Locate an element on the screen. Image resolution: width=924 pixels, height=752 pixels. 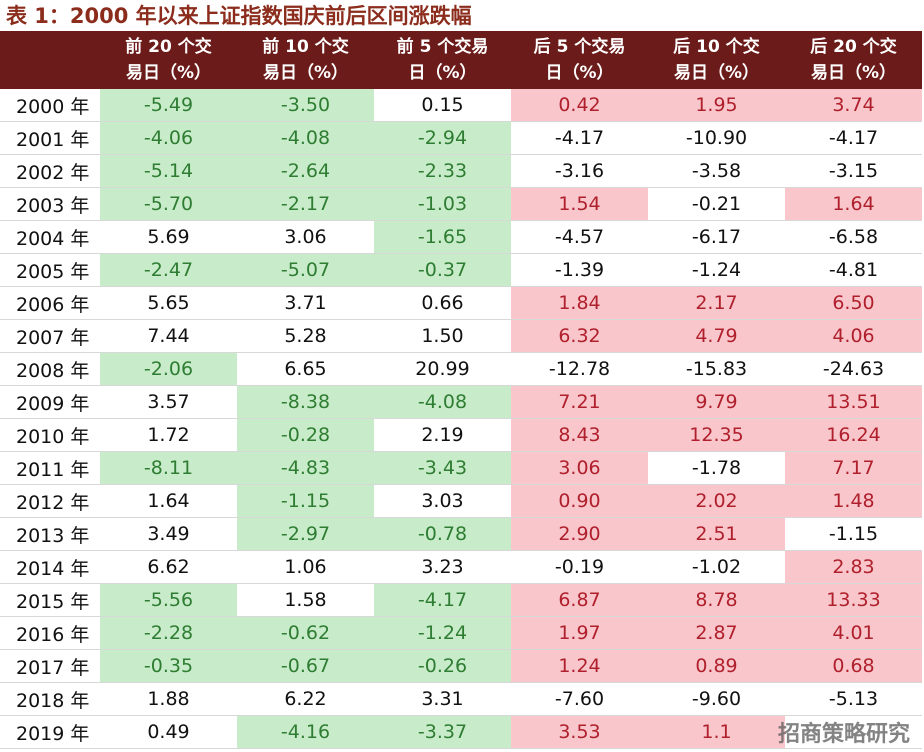
table-row: 2002 年 -5.14 -2.64 -2.33 -3.16 -3.58 -3.15 is located at coordinates (461, 171).